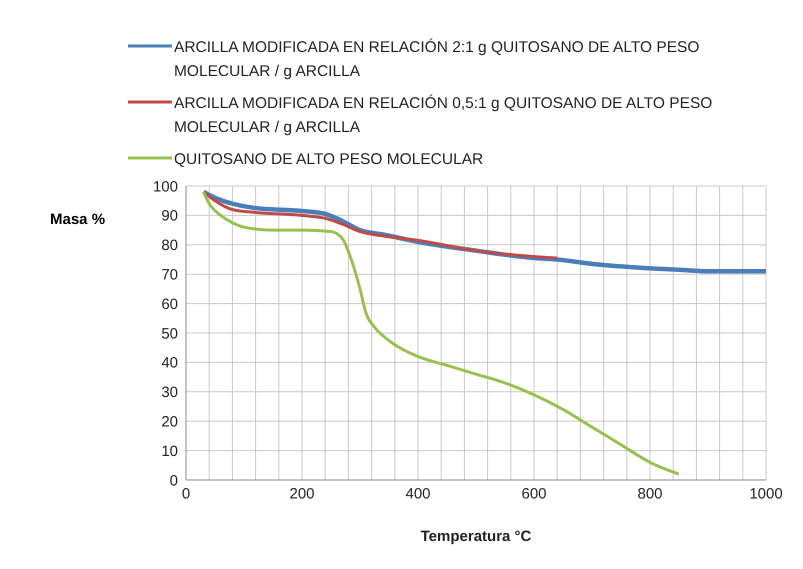  Describe the element at coordinates (766, 494) in the screenshot. I see `x-tick-label: 1000` at that location.